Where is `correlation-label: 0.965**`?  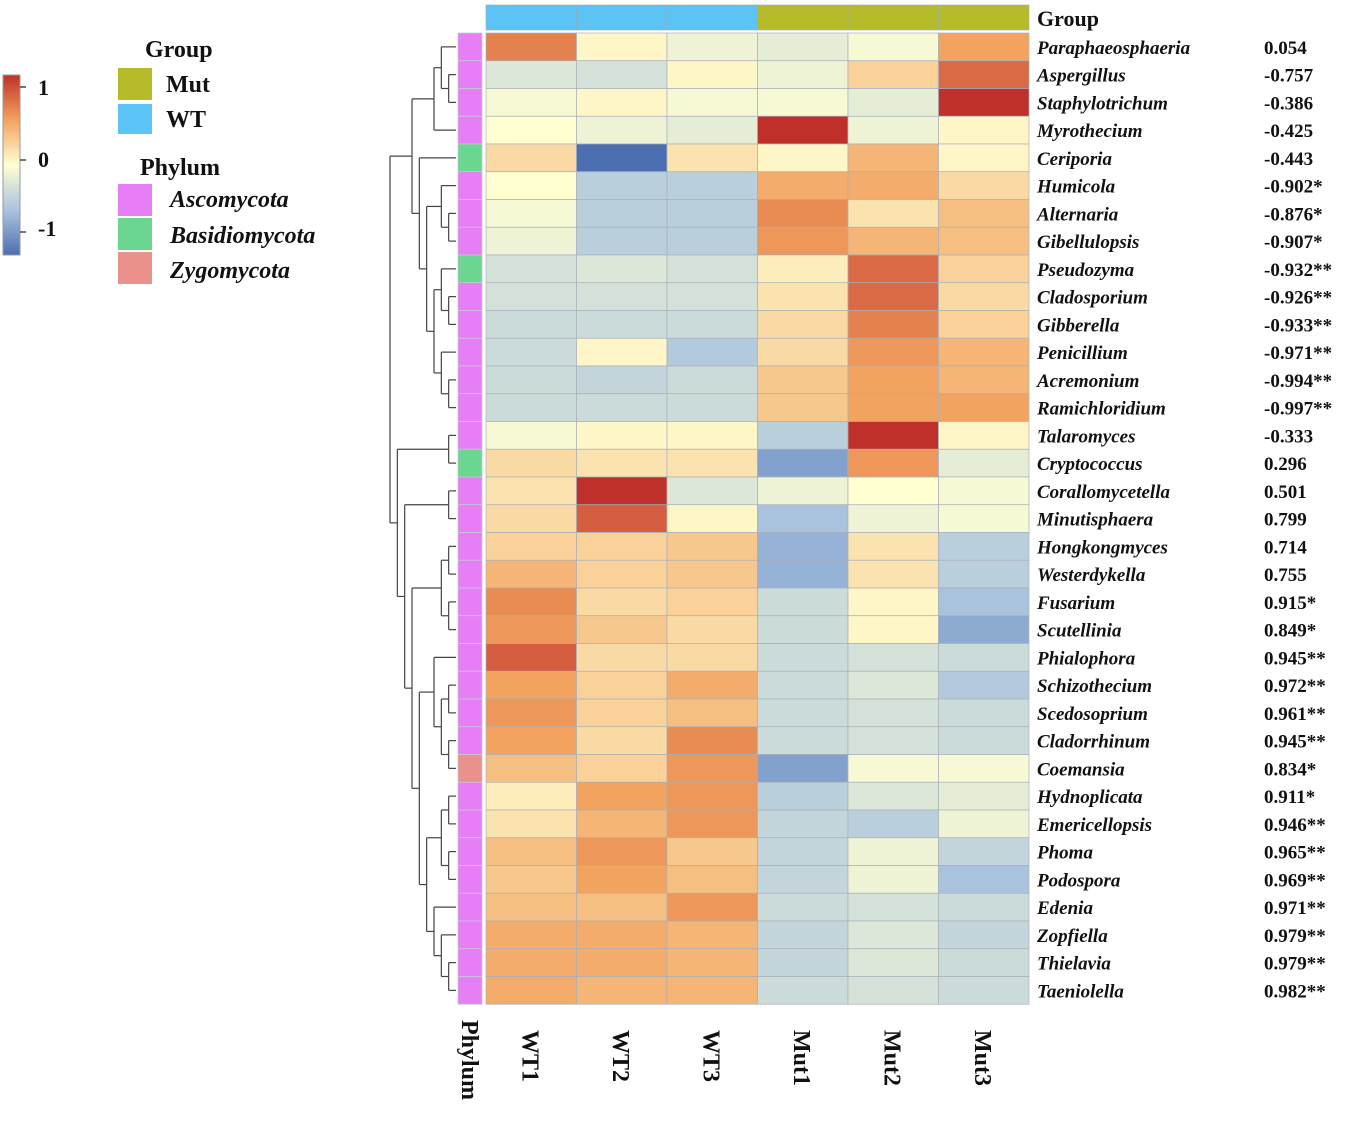
correlation-label: 0.965** is located at coordinates (1295, 853).